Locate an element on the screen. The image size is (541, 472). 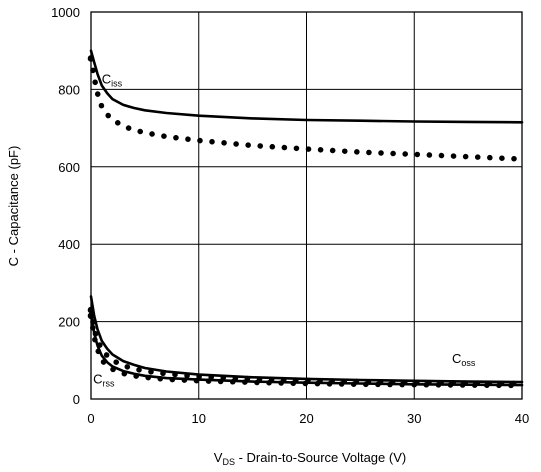
y-tick-label-2: 400 is located at coordinates (69, 244).